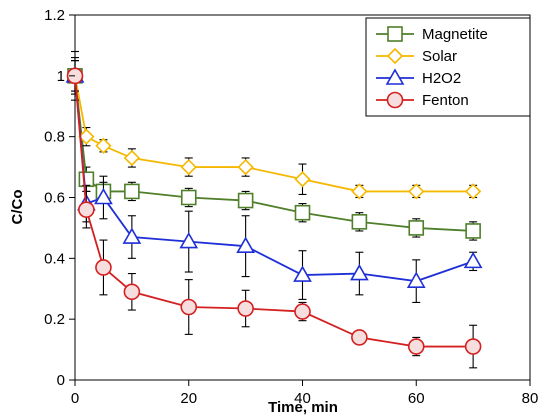 The image size is (550, 419). What do you see at coordinates (188, 398) in the screenshot?
I see `x-tick-label: 20` at bounding box center [188, 398].